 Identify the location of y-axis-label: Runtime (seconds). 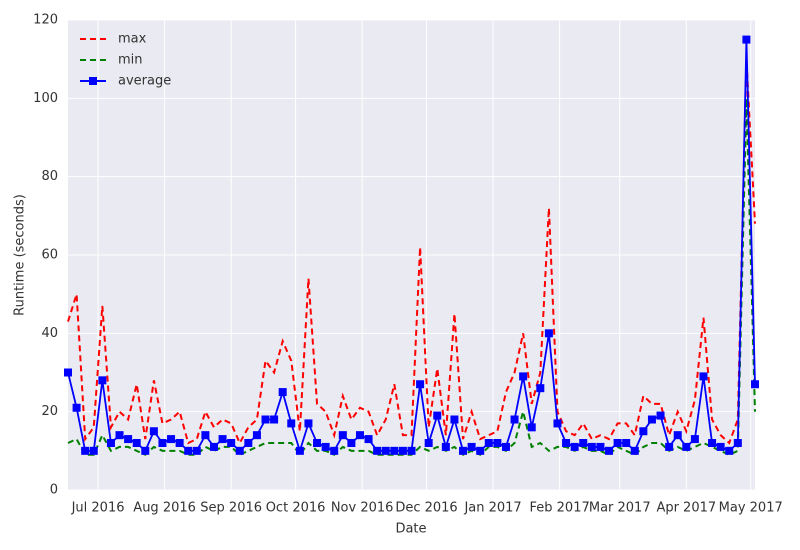
(20, 255).